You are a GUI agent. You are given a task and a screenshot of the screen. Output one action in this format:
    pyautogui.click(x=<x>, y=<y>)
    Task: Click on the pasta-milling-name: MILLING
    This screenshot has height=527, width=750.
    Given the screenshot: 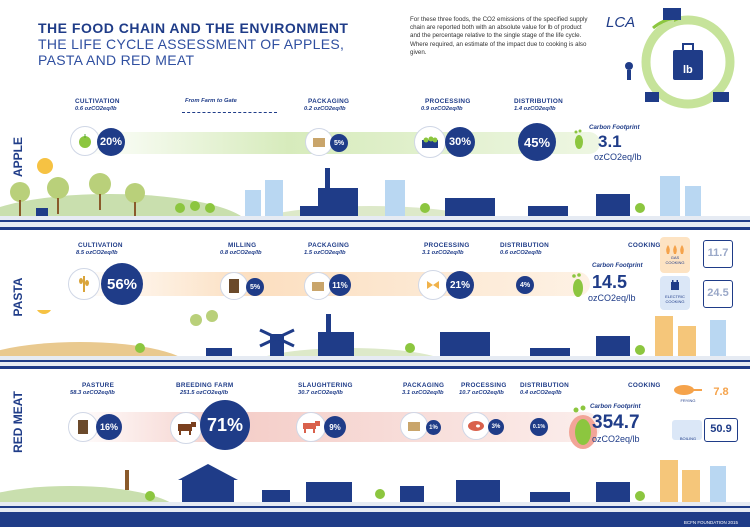 What is the action you would take?
    pyautogui.click(x=242, y=245)
    